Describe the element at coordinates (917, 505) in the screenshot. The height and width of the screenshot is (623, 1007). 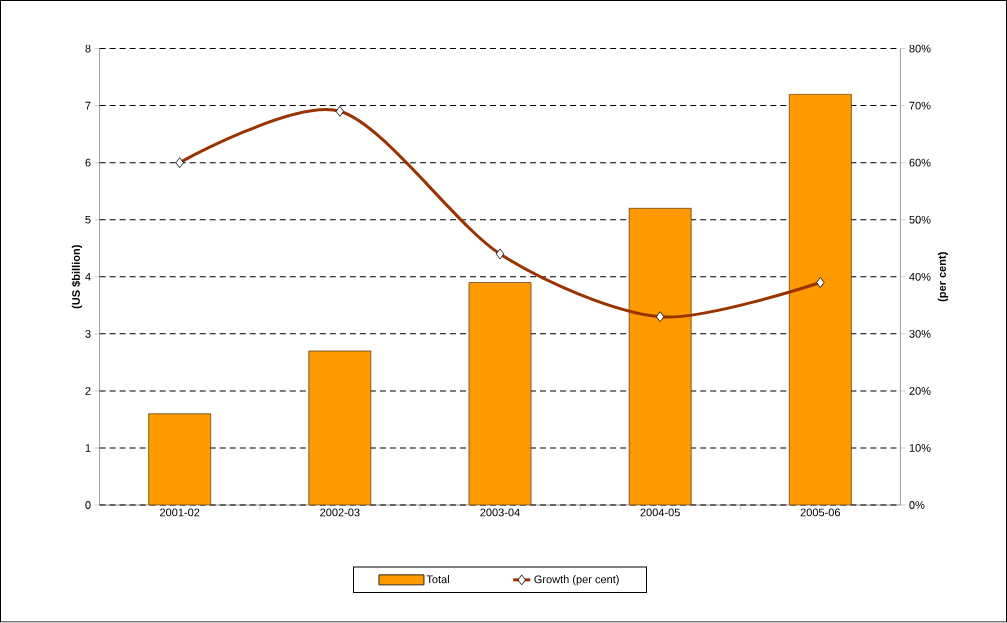
I see `y2-tick-label: 0%` at that location.